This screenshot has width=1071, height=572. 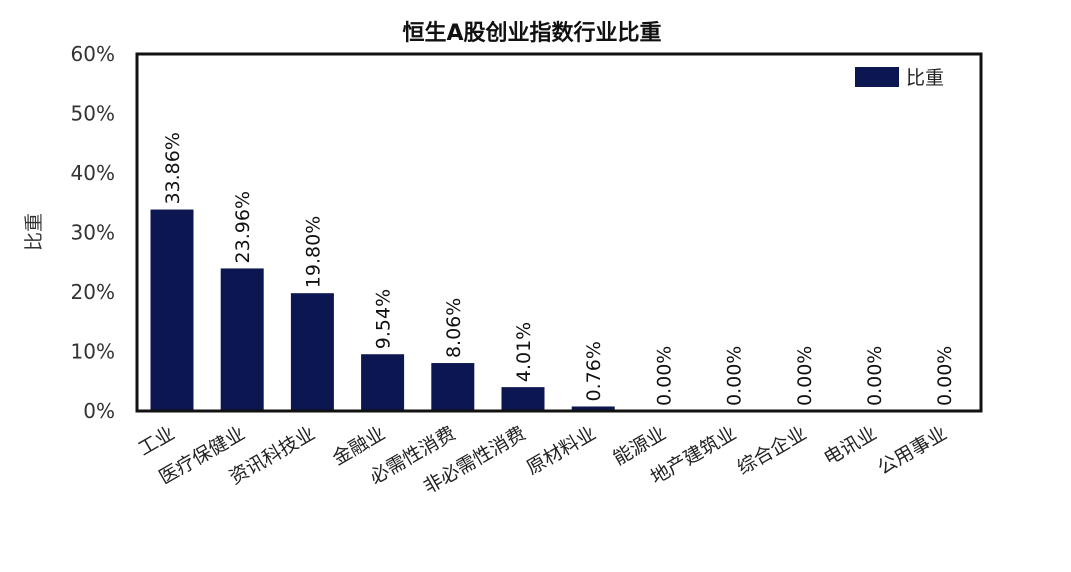 What do you see at coordinates (93, 173) in the screenshot?
I see `y-tick-label: 40%` at bounding box center [93, 173].